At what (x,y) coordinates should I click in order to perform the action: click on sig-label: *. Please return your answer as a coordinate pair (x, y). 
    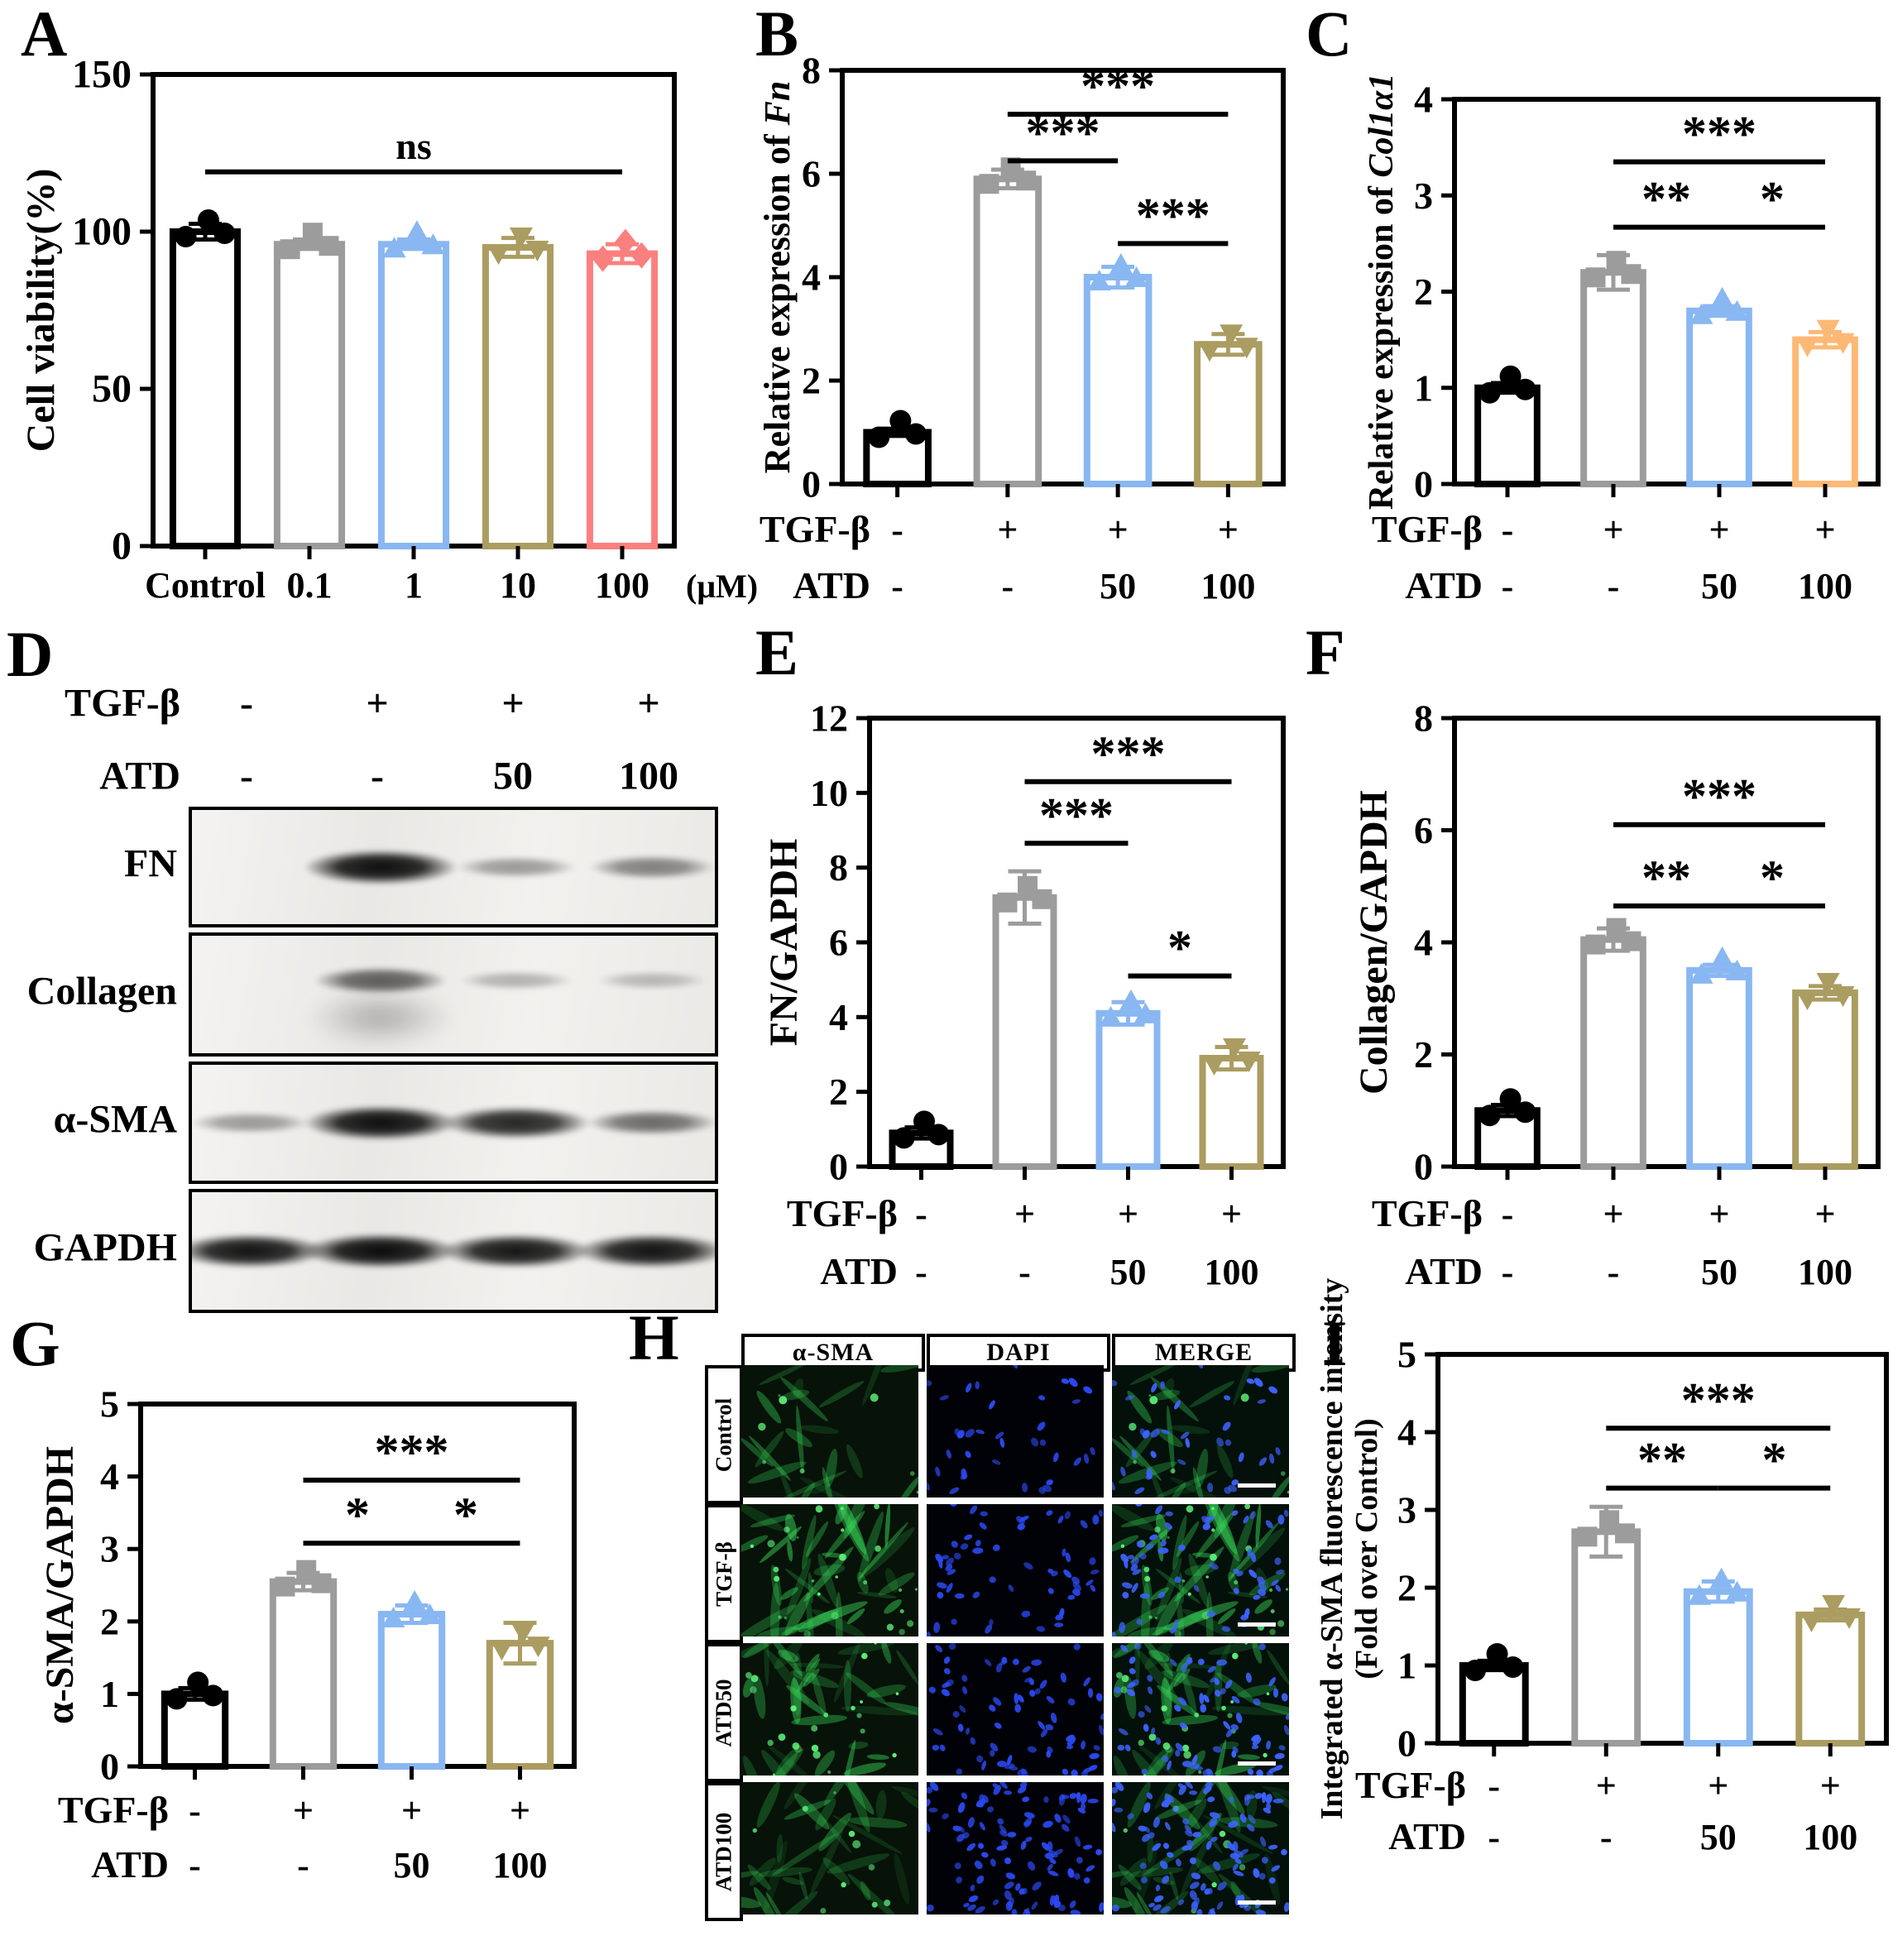
    Looking at the image, I should click on (1772, 878).